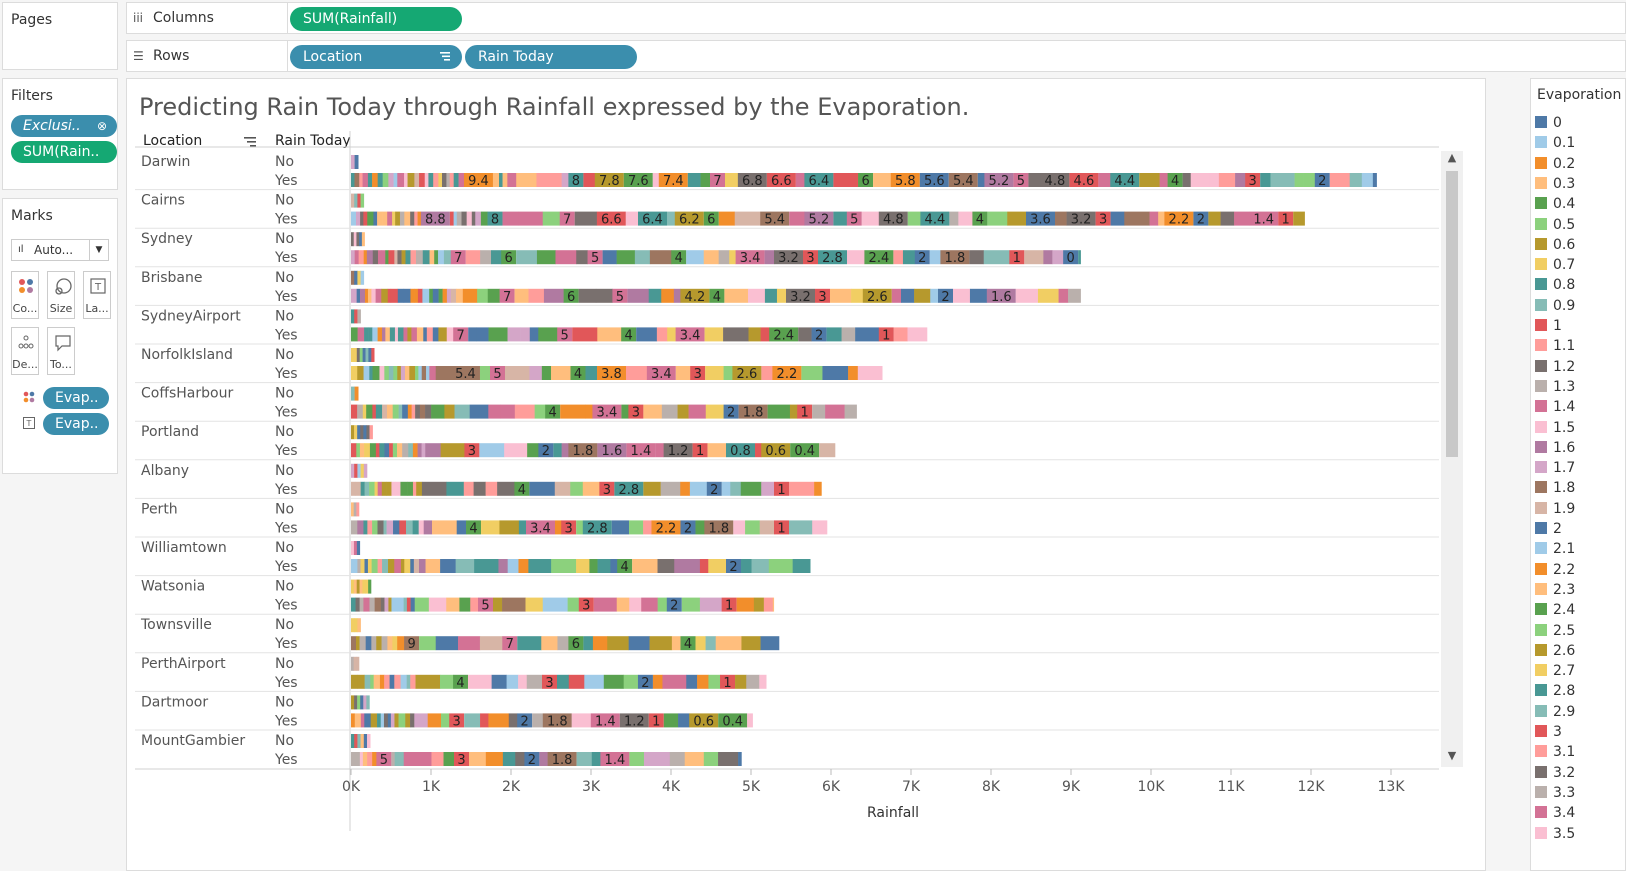  I want to click on legend-item: 1.3, so click(1555, 387).